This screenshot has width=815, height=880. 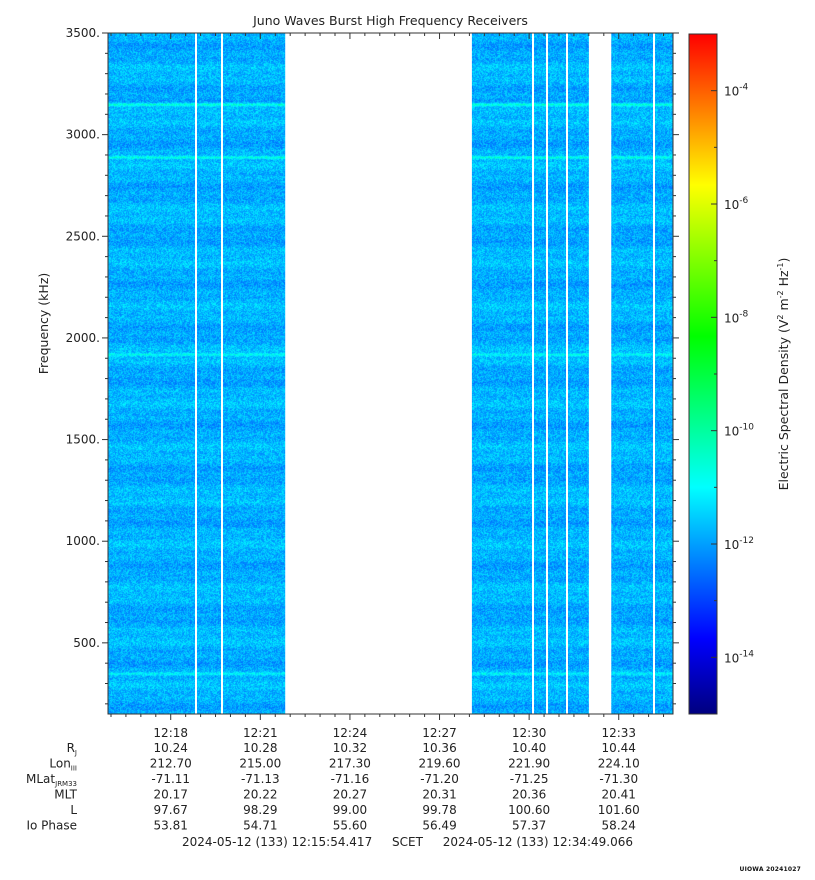 I want to click on y-tick-label: 3500., so click(x=83, y=33).